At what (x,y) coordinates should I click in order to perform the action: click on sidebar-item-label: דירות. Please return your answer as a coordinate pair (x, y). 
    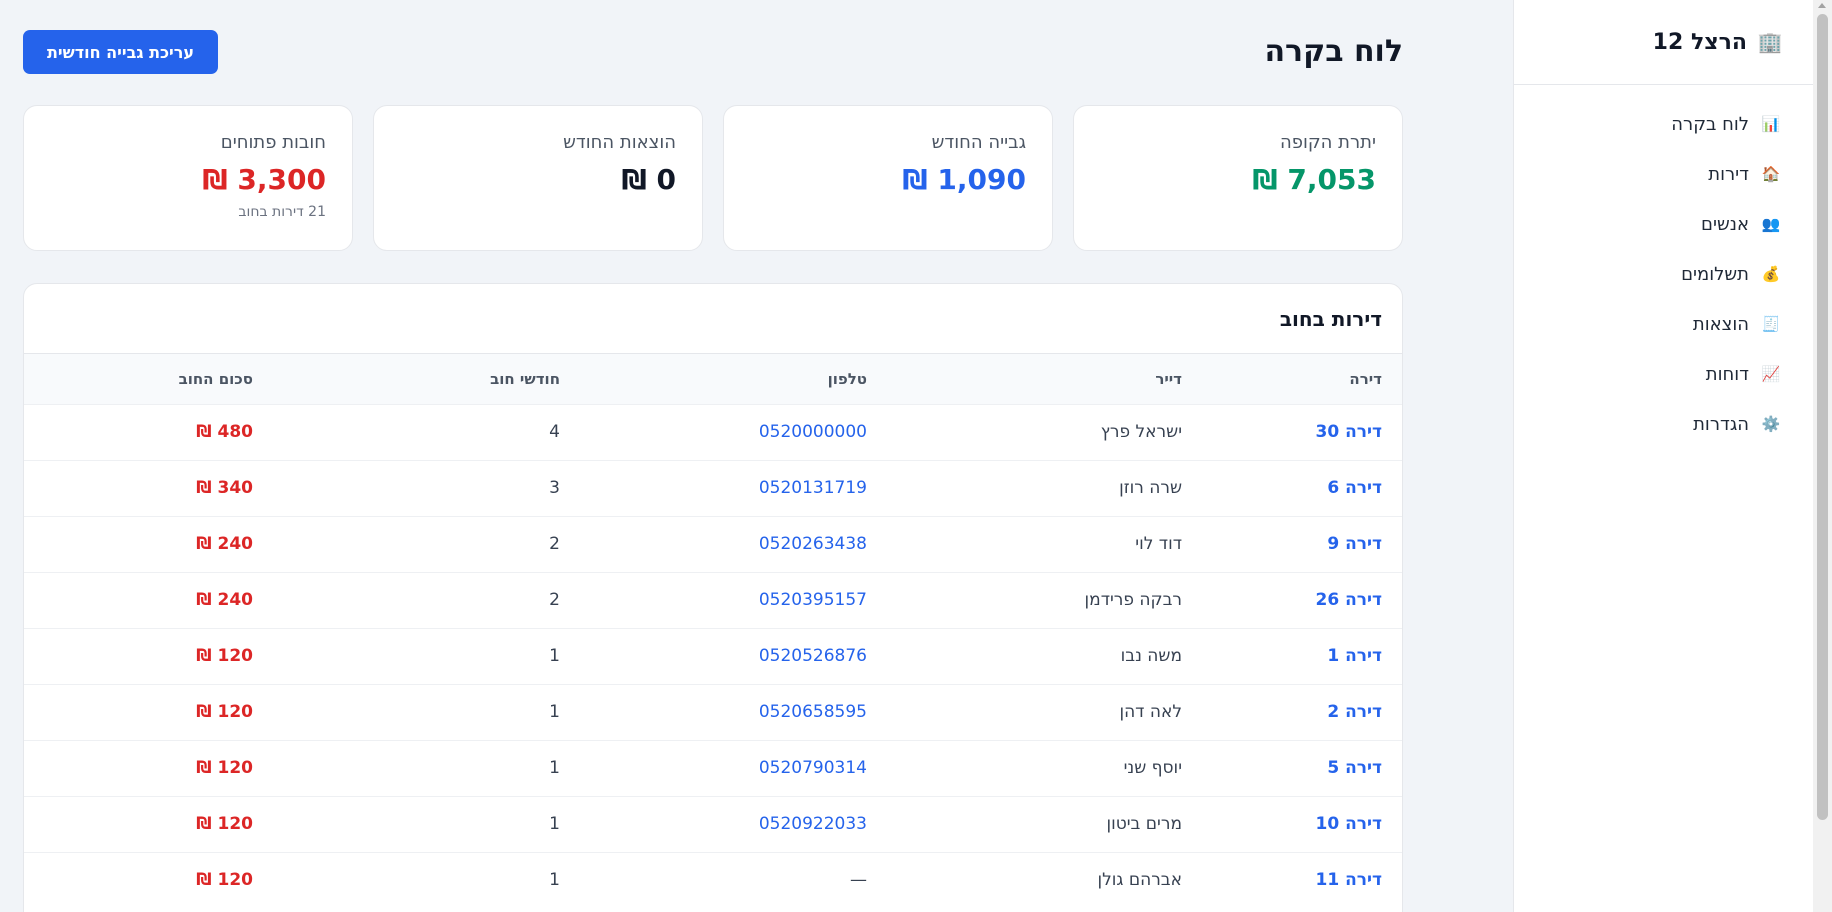
    Looking at the image, I should click on (1728, 174).